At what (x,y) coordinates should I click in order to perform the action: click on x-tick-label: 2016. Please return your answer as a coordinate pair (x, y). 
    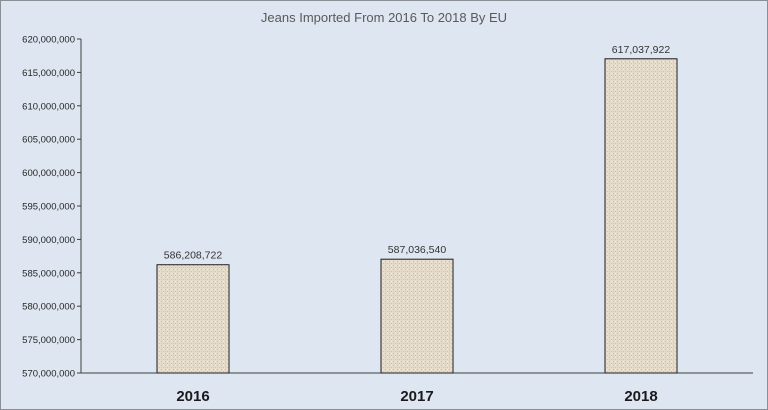
    Looking at the image, I should click on (192, 396).